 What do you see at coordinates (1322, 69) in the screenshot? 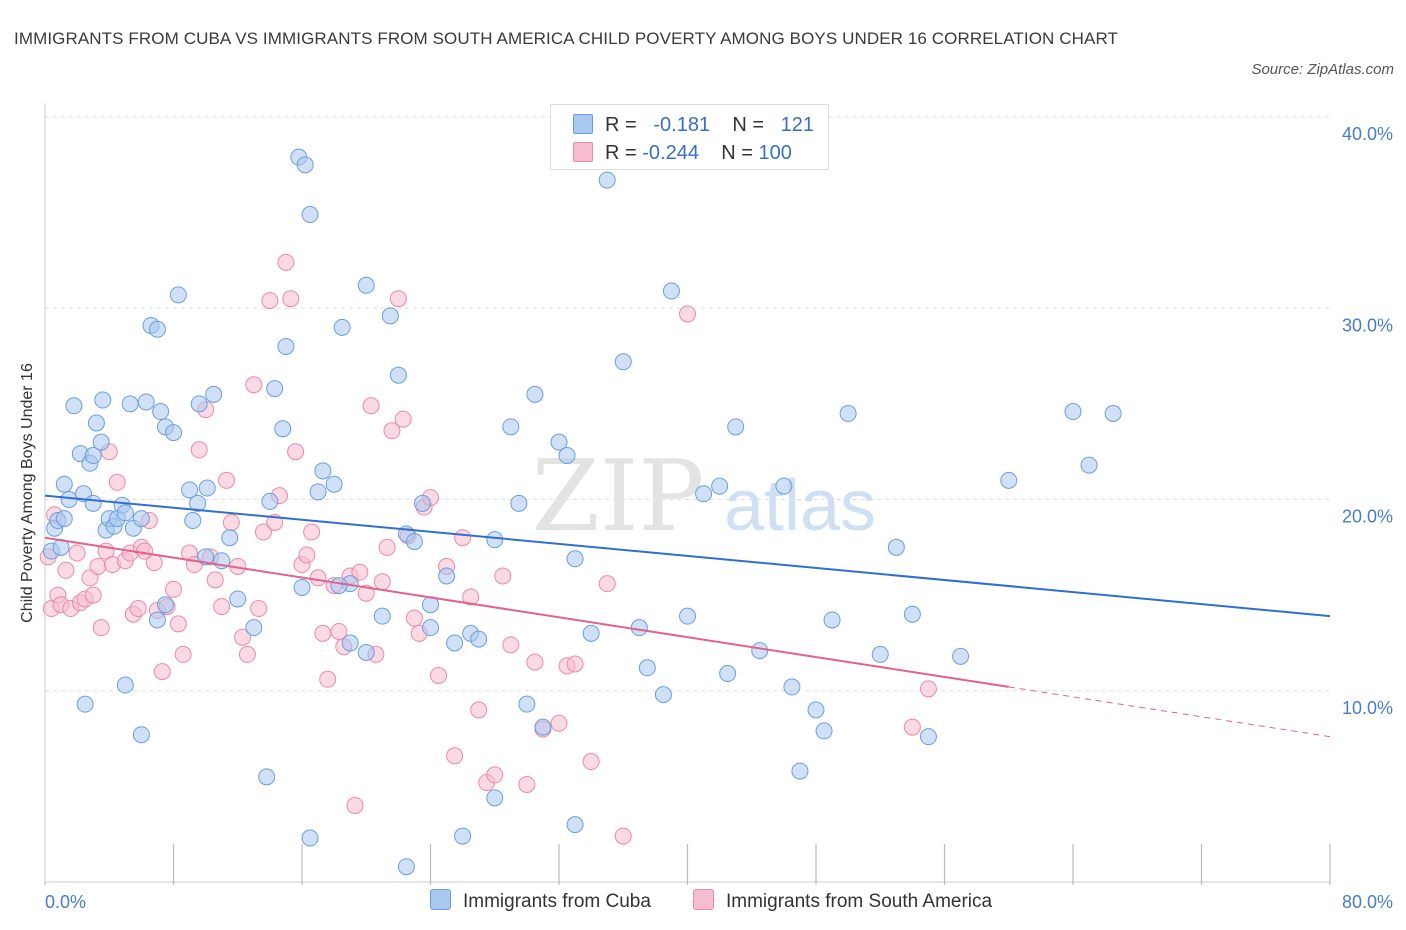
I see `source-label: Source: ZipAtlas.com` at bounding box center [1322, 69].